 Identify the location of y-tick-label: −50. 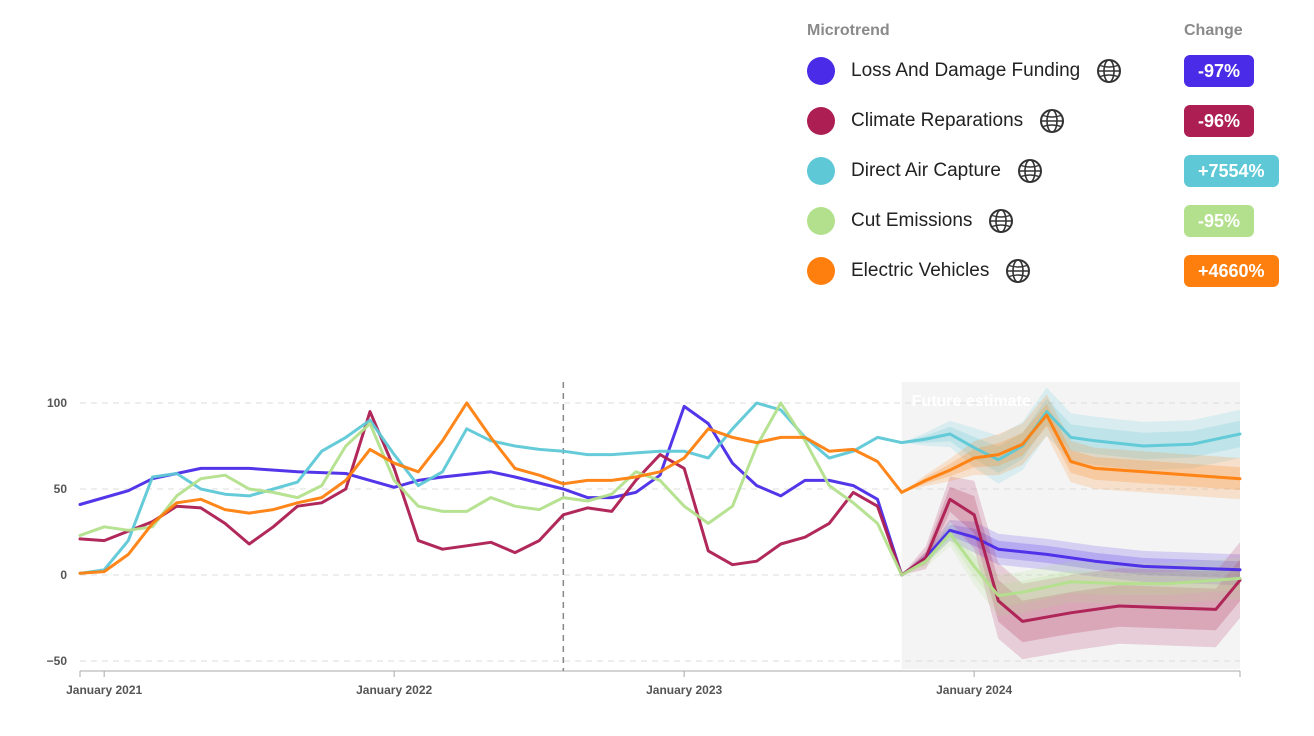
(57, 661).